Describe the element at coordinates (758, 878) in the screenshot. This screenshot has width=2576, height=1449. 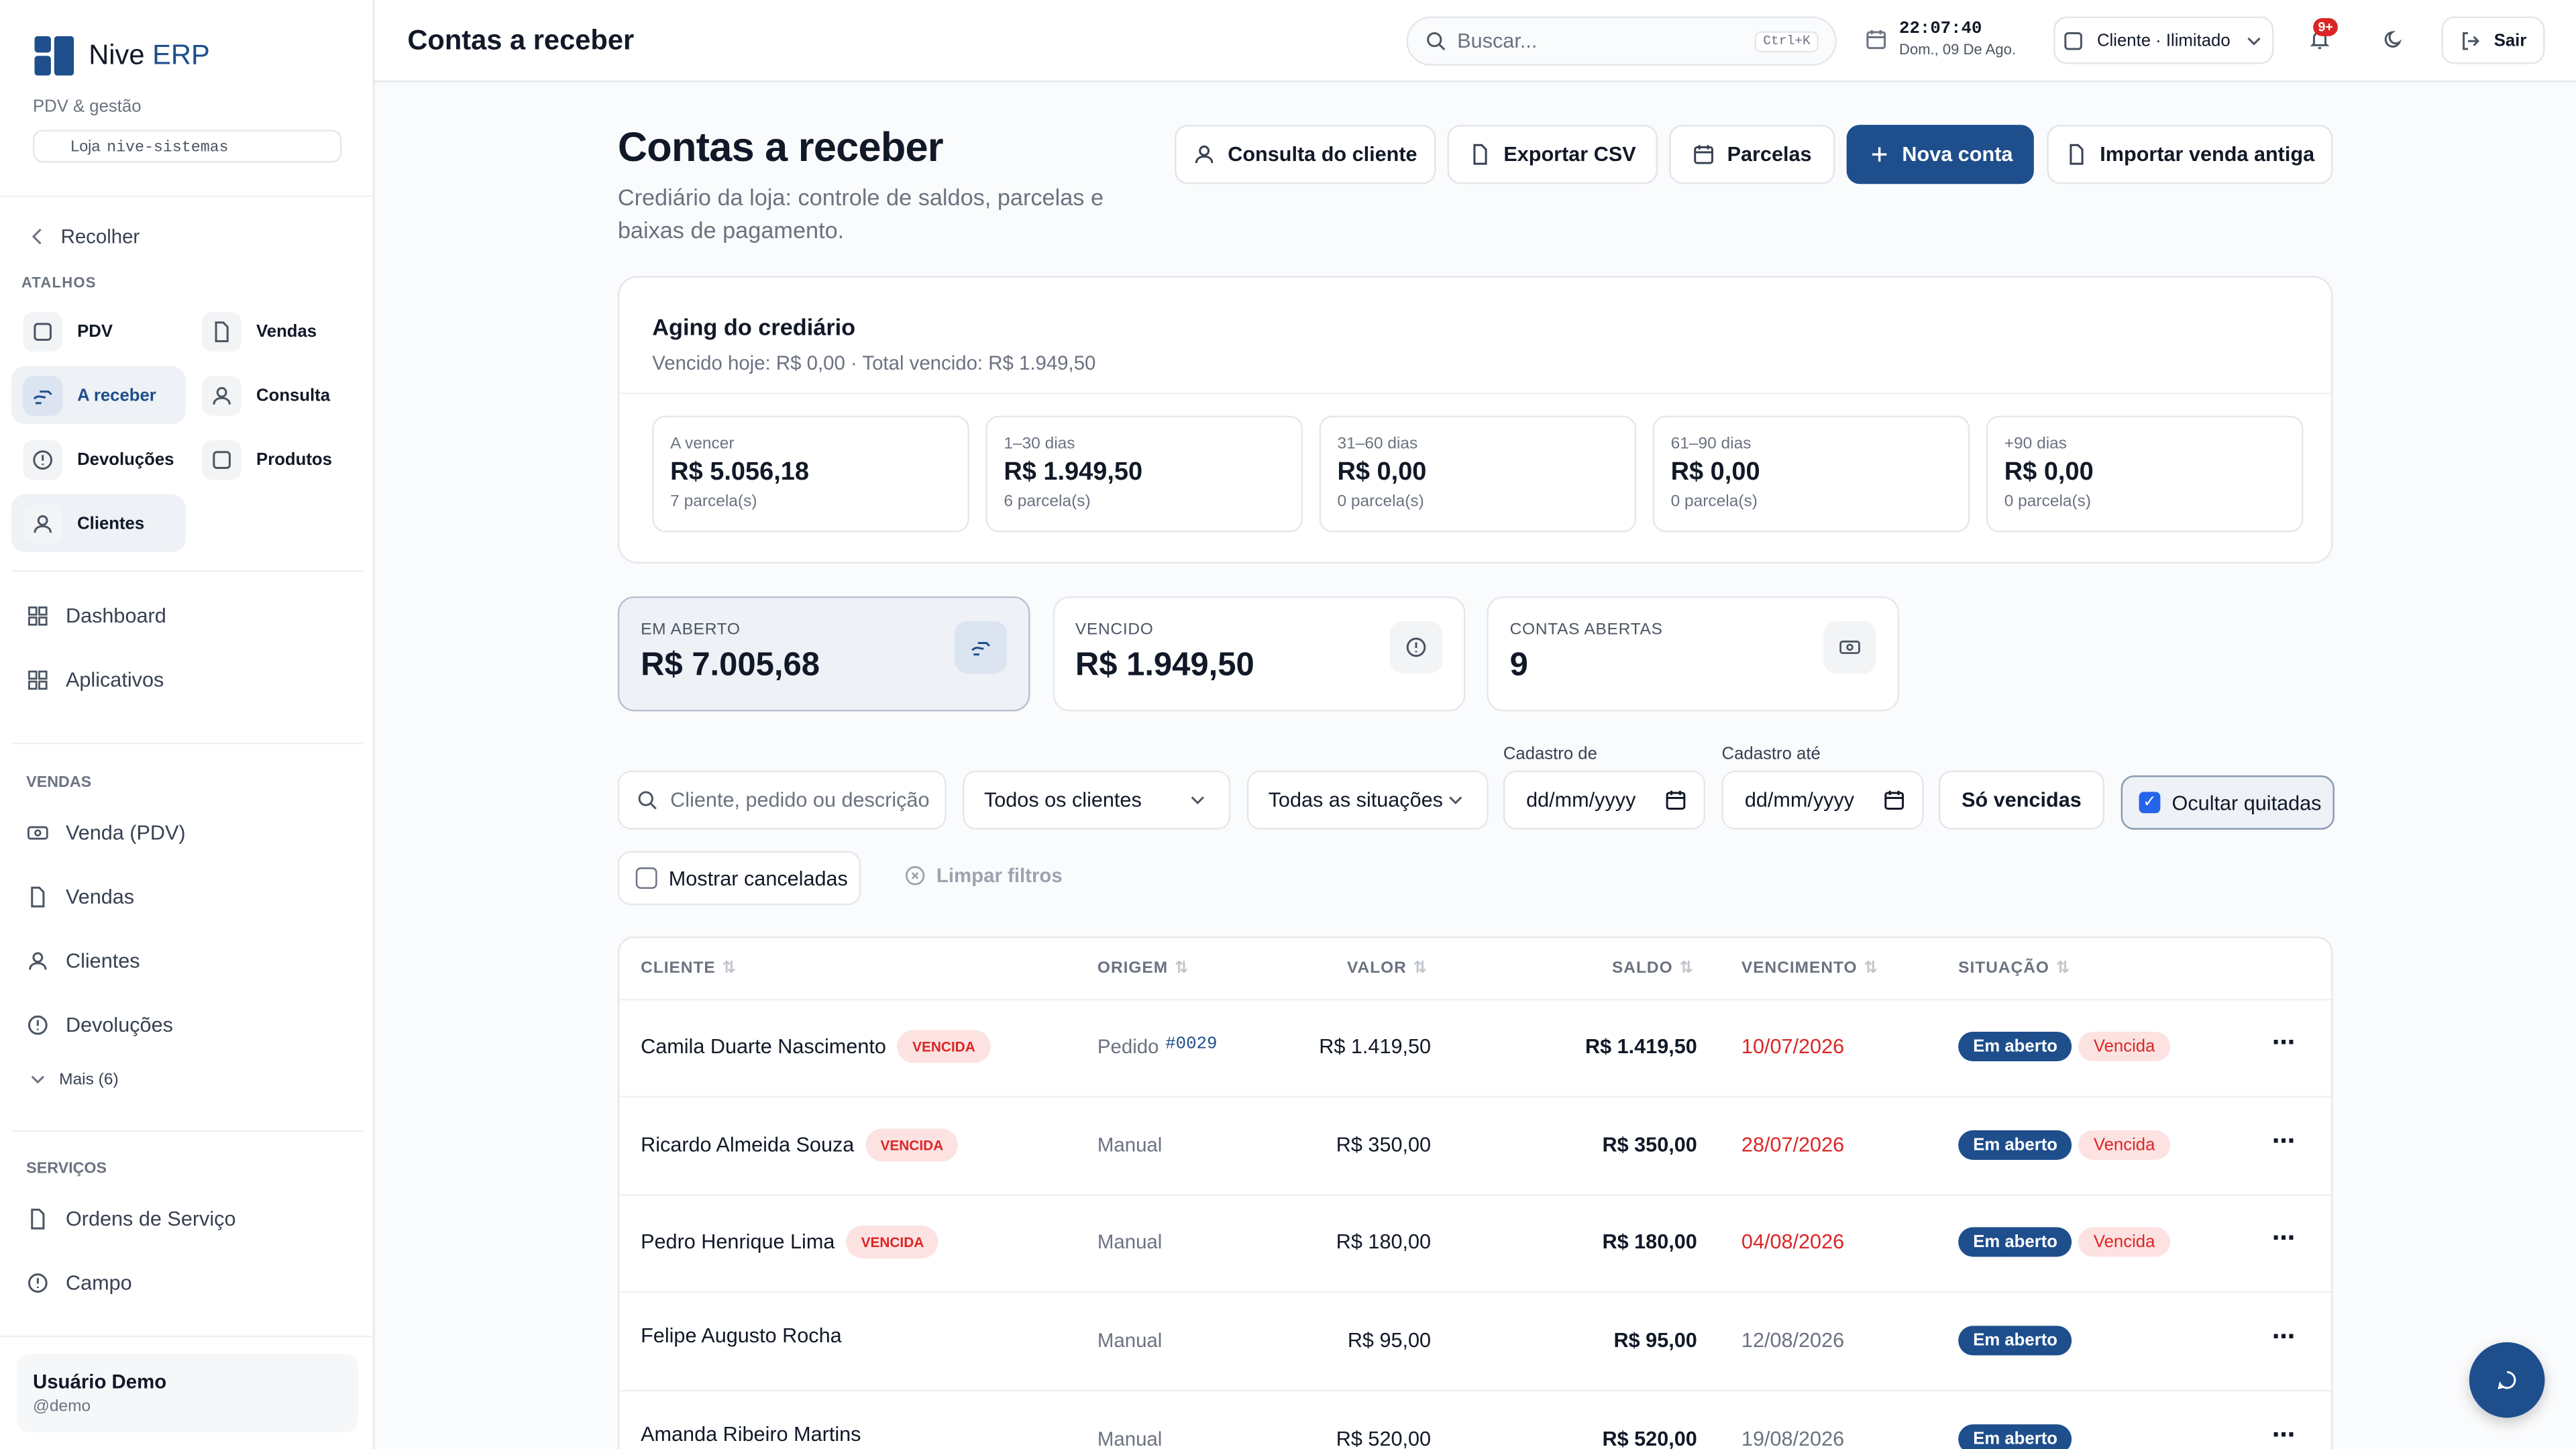
I see `show-canceled-label: Mostrar canceladas` at that location.